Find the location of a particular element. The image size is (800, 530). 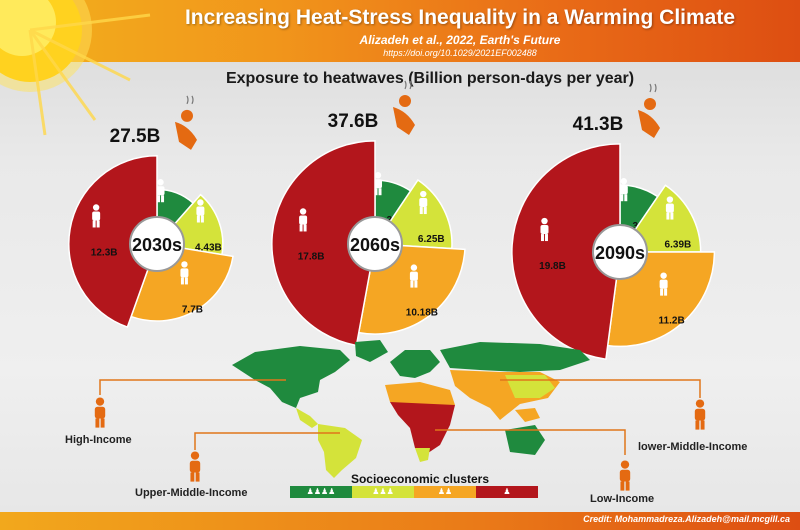

doi-link: https://doi.org/10.1029/2021EF002488 is located at coordinates (460, 53).